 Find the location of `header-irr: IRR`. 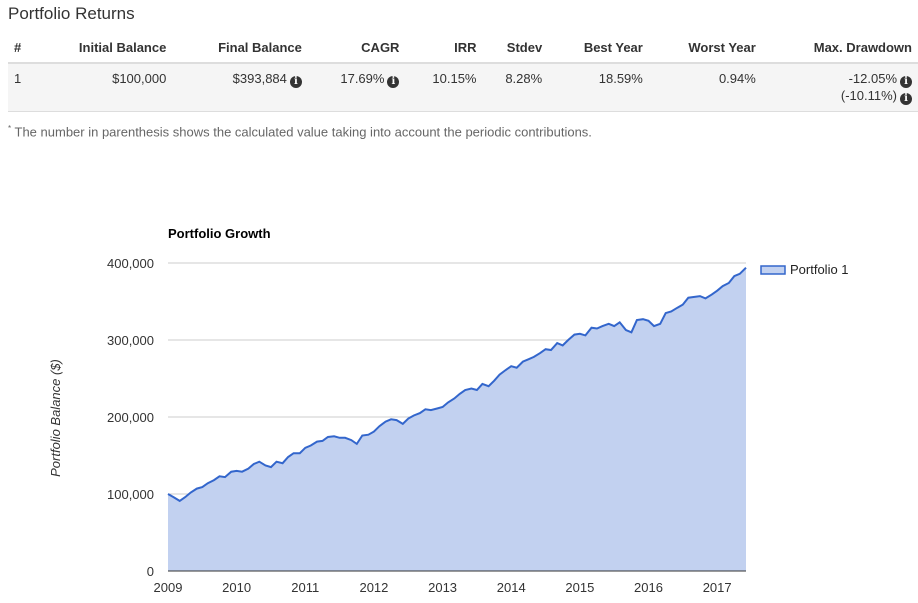

header-irr: IRR is located at coordinates (444, 49).